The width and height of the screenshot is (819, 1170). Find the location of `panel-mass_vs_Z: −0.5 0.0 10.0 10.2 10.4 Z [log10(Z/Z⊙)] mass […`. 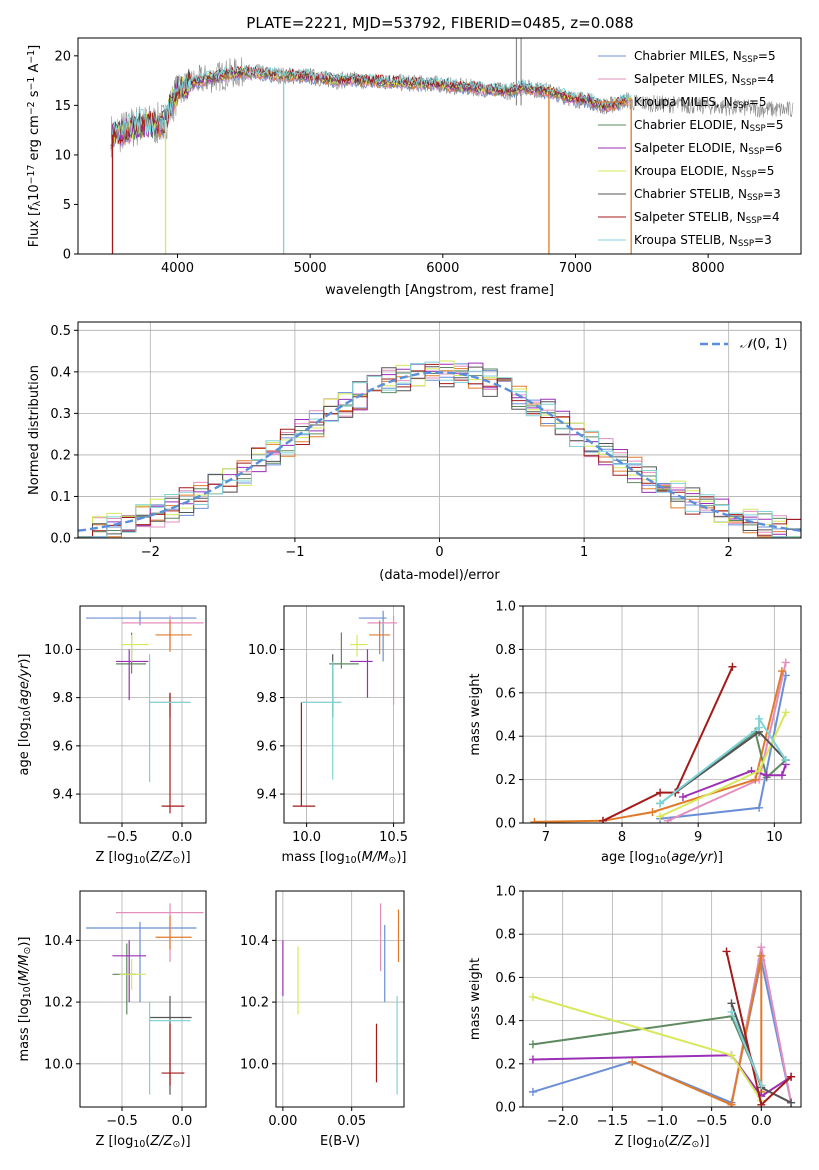

panel-mass_vs_Z: −0.5 0.0 10.0 10.2 10.4 Z [log10(Z/Z⊙)] mass [… is located at coordinates (112, 1020).